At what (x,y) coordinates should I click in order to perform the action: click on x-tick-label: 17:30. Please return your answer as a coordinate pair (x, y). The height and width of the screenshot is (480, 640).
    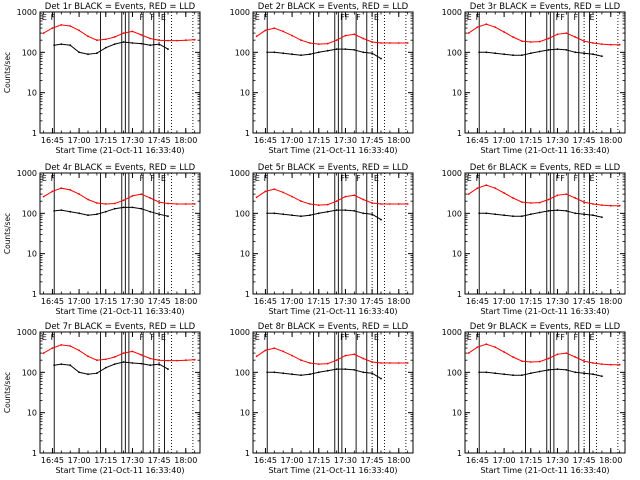
    Looking at the image, I should click on (345, 140).